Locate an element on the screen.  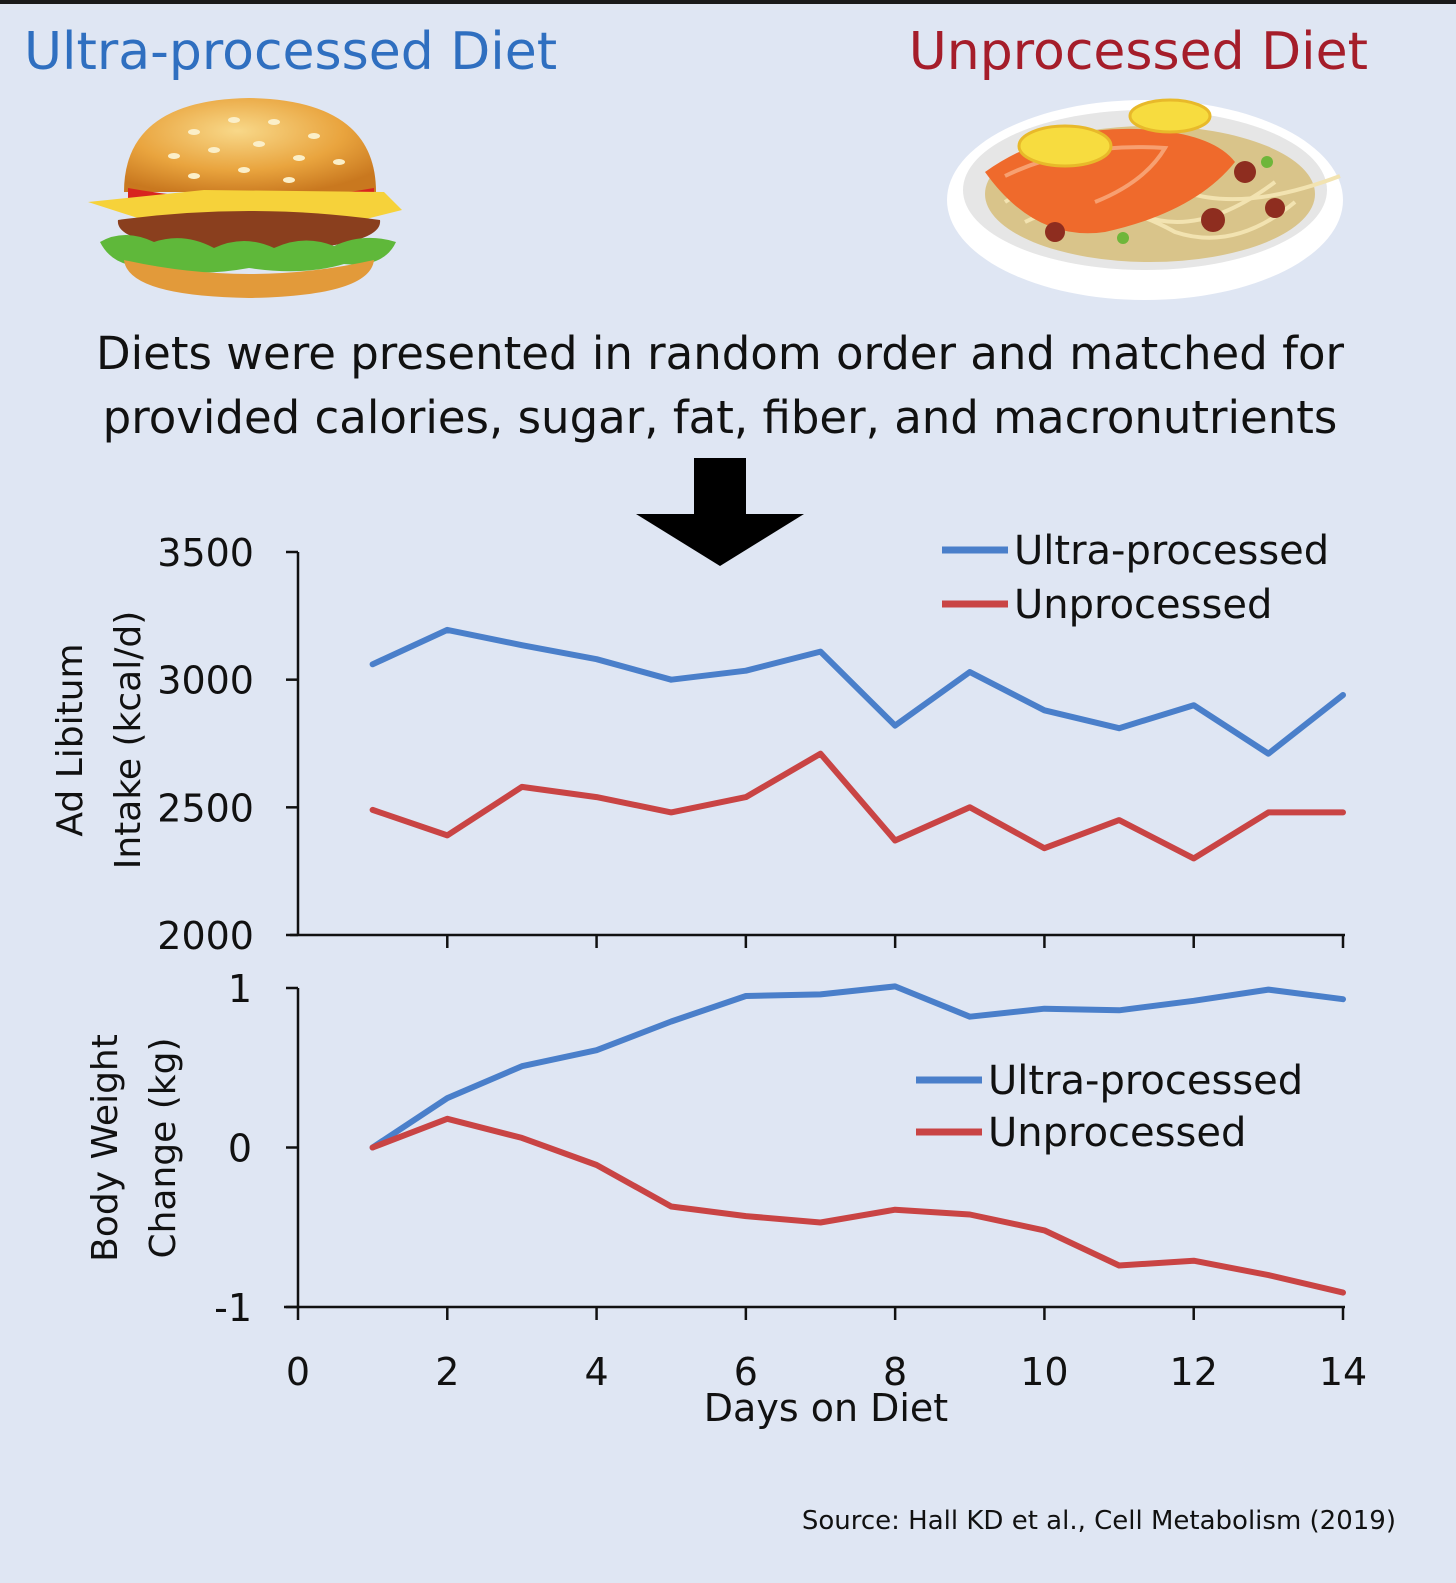
chart-2-series-unprocessed-line is located at coordinates (857, 1205).